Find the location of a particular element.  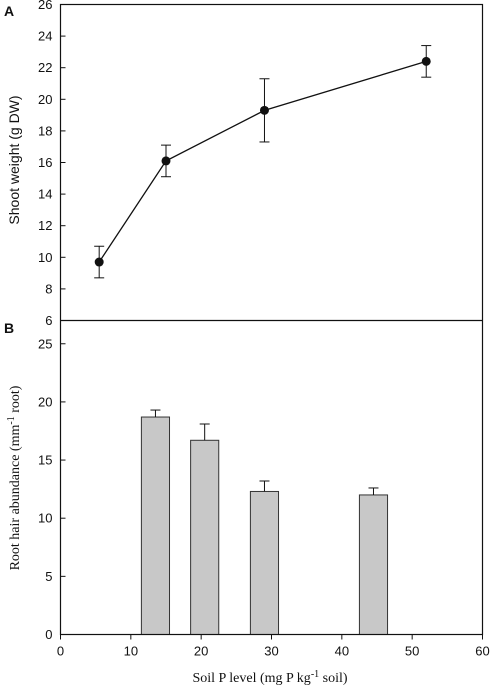

panel-b-y-tick-label: 20 is located at coordinates (45, 401).